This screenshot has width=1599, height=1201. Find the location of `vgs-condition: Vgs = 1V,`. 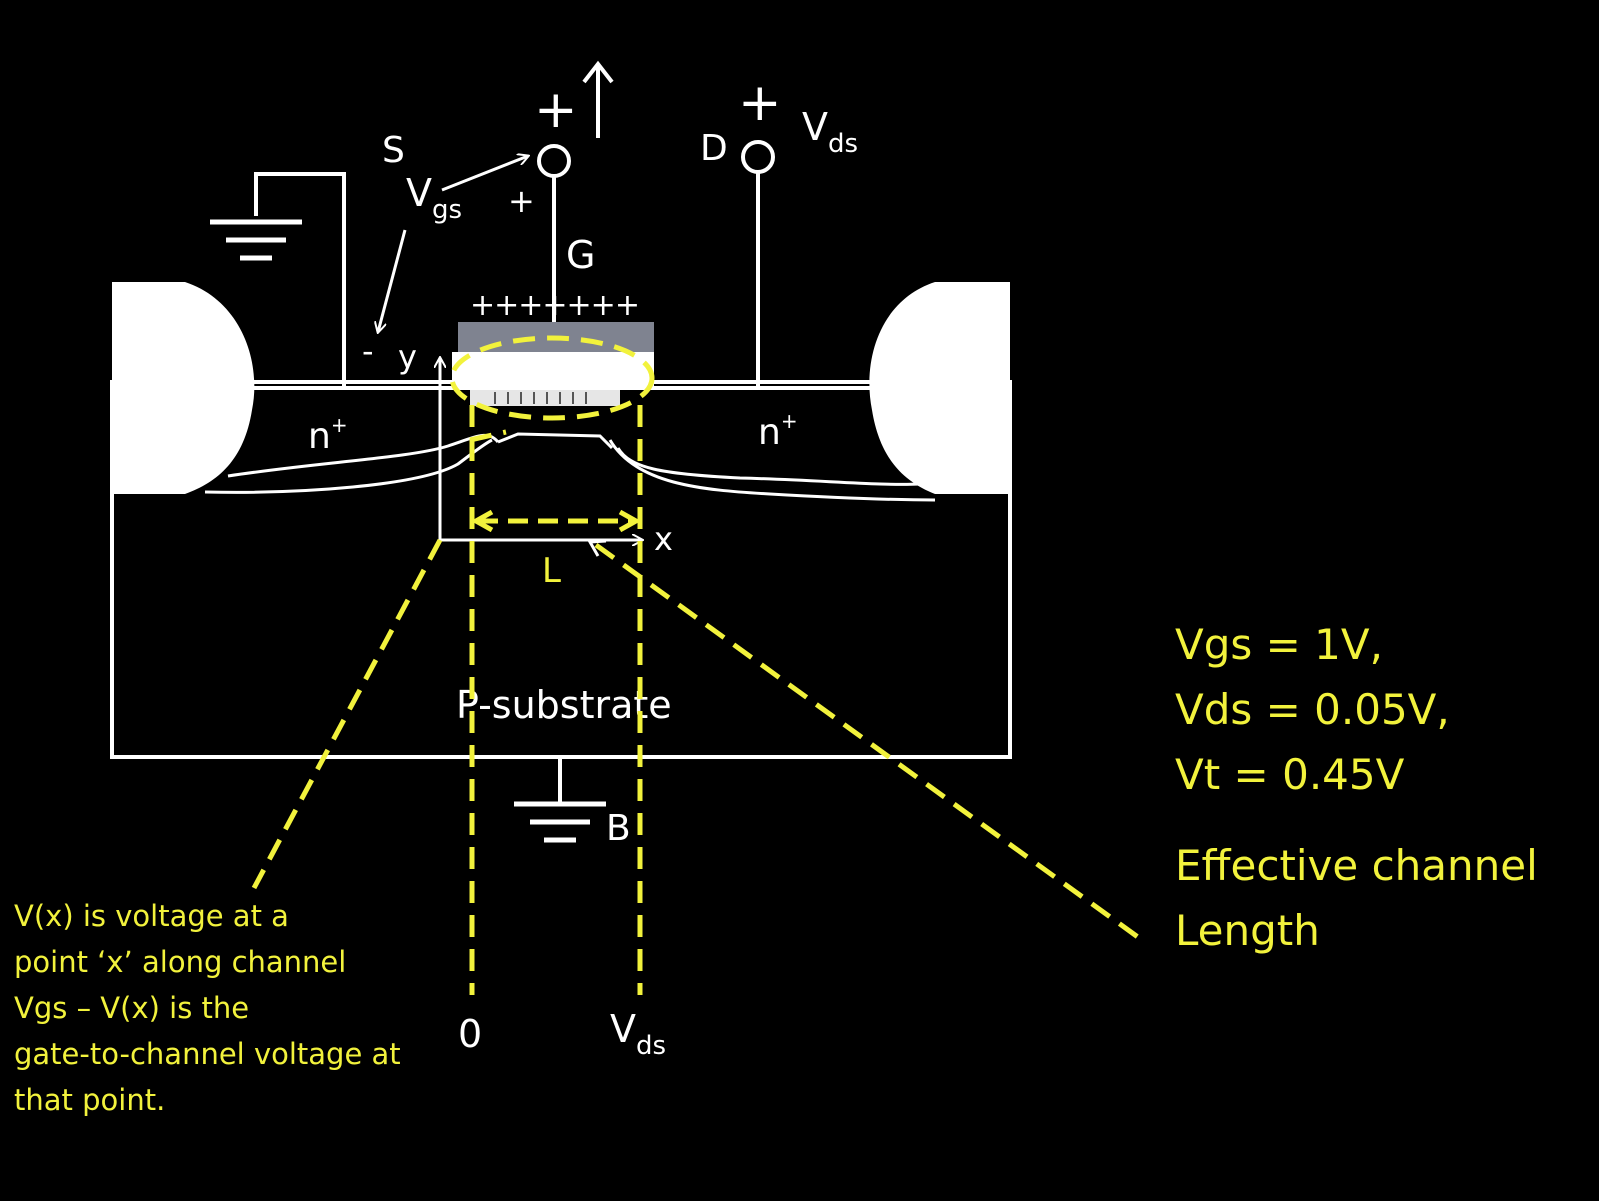

vgs-condition: Vgs = 1V, is located at coordinates (1279, 644).